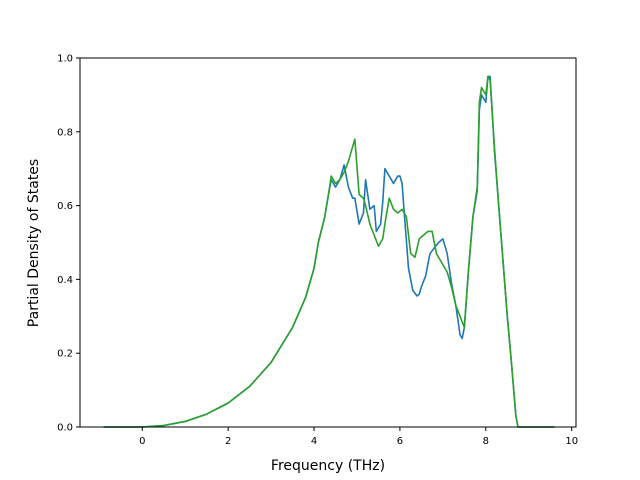 The image size is (640, 480). What do you see at coordinates (65, 354) in the screenshot?
I see `y-tick-label: 0.2` at bounding box center [65, 354].